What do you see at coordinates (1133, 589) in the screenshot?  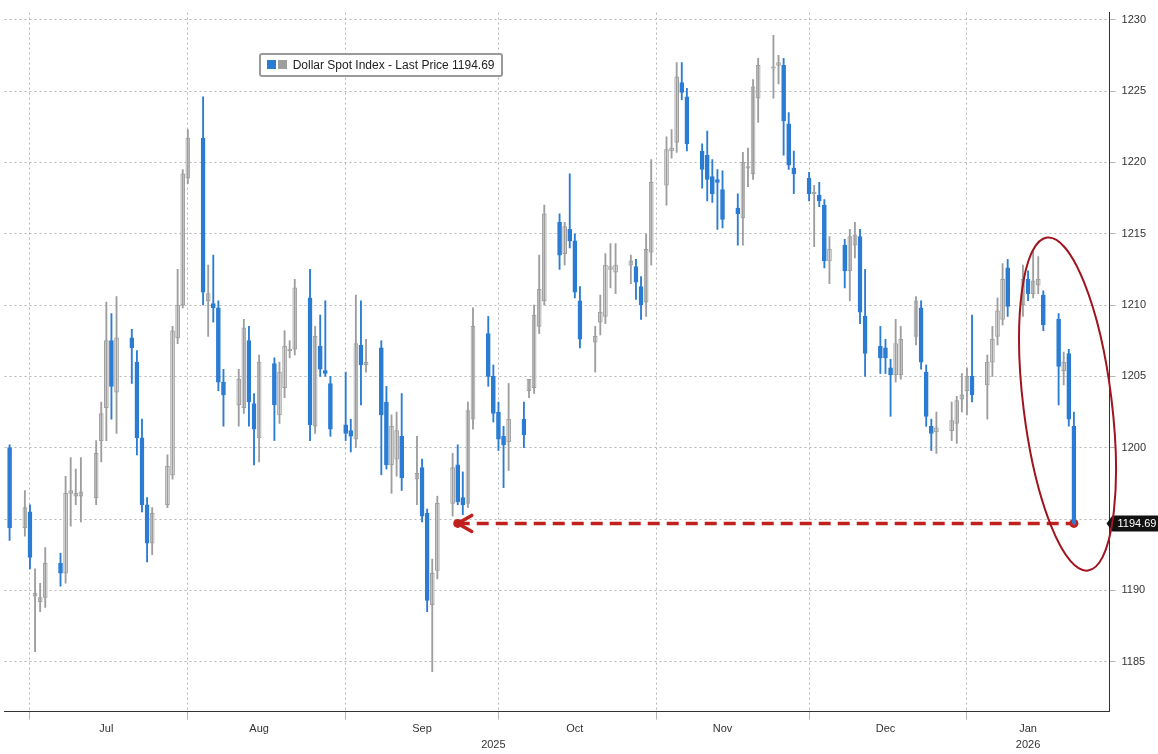 I see `y-tick-label: 1190` at bounding box center [1133, 589].